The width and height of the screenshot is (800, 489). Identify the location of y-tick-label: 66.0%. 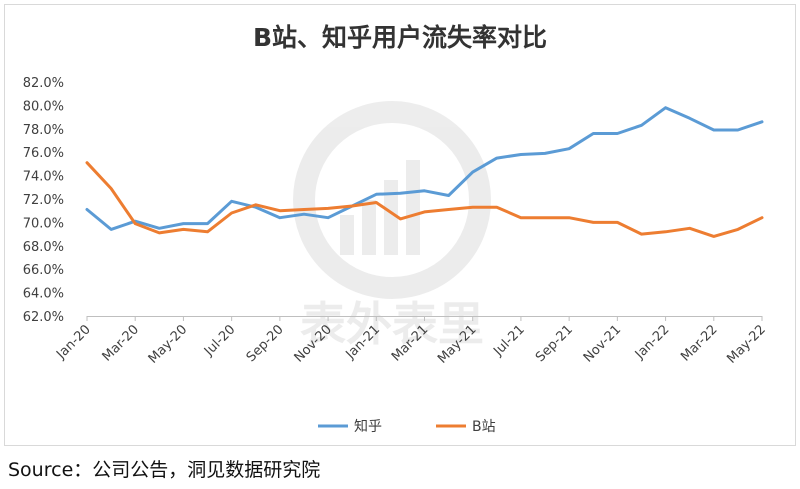
(43, 270).